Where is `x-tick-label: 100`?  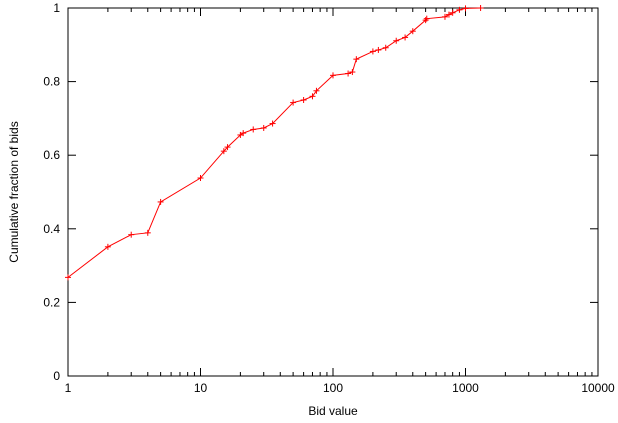 x-tick-label: 100 is located at coordinates (333, 388).